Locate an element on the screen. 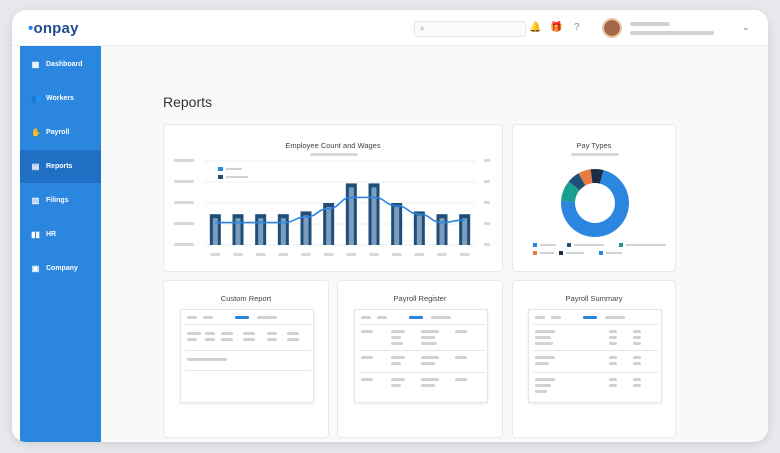 The image size is (780, 453). user-company is located at coordinates (672, 33).